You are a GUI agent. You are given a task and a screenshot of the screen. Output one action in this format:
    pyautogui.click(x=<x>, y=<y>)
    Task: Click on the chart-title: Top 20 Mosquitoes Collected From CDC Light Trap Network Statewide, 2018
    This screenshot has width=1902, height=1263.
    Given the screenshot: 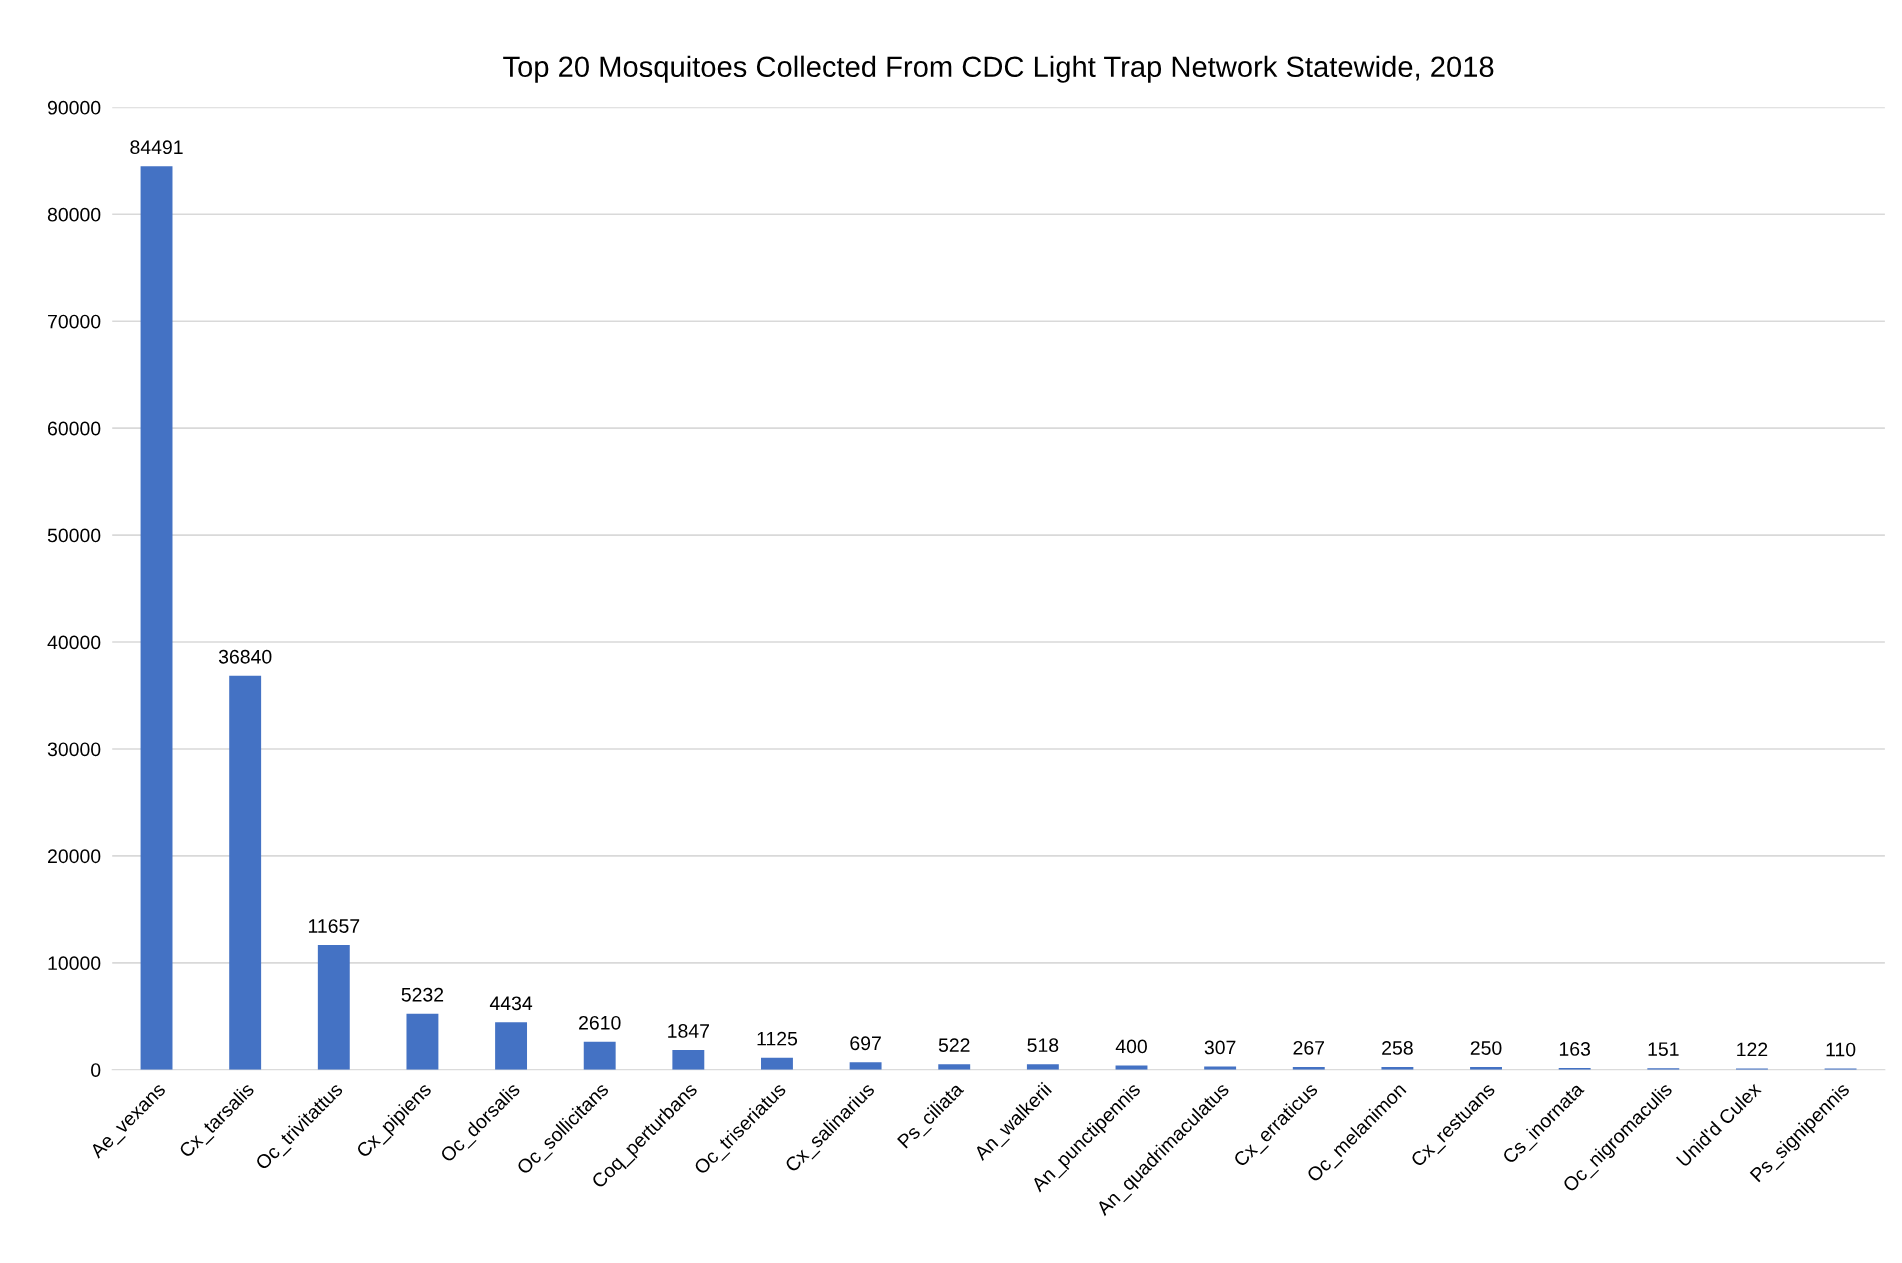 What is the action you would take?
    pyautogui.click(x=998, y=69)
    